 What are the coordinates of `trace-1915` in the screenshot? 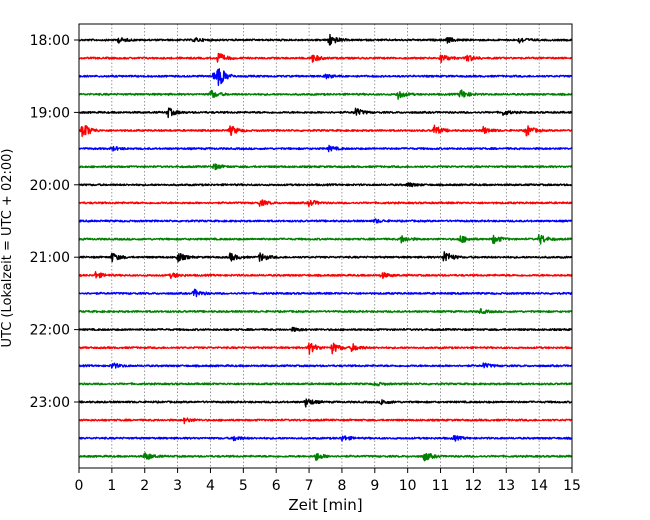 It's located at (325, 131).